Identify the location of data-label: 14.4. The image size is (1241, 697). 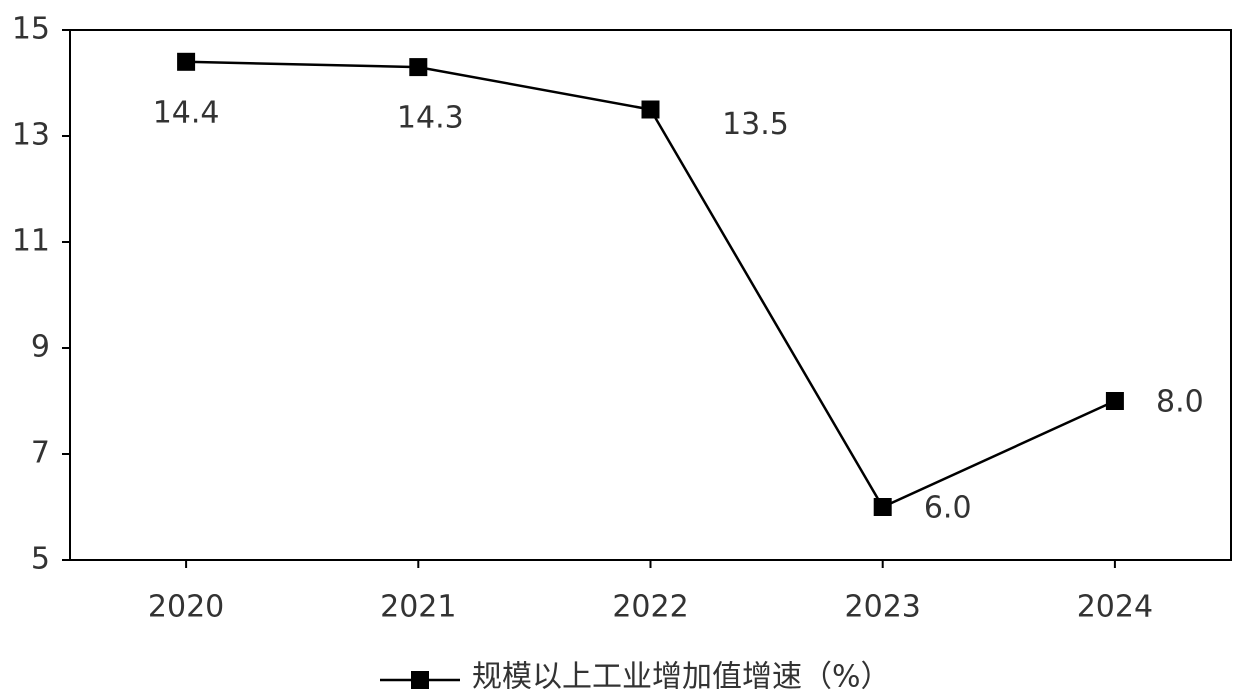
(186, 112).